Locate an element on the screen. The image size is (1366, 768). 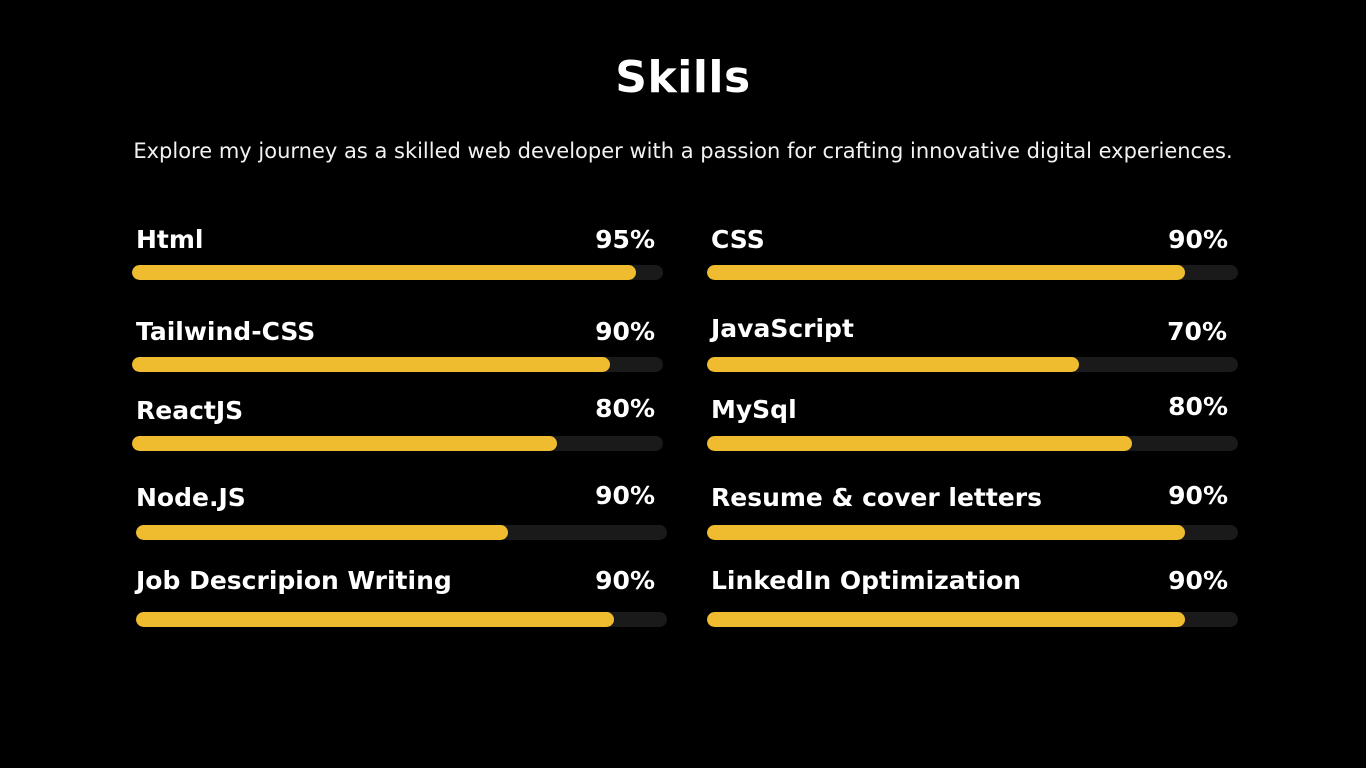
skill-mysql: MySql 80% is located at coordinates (972, 423).